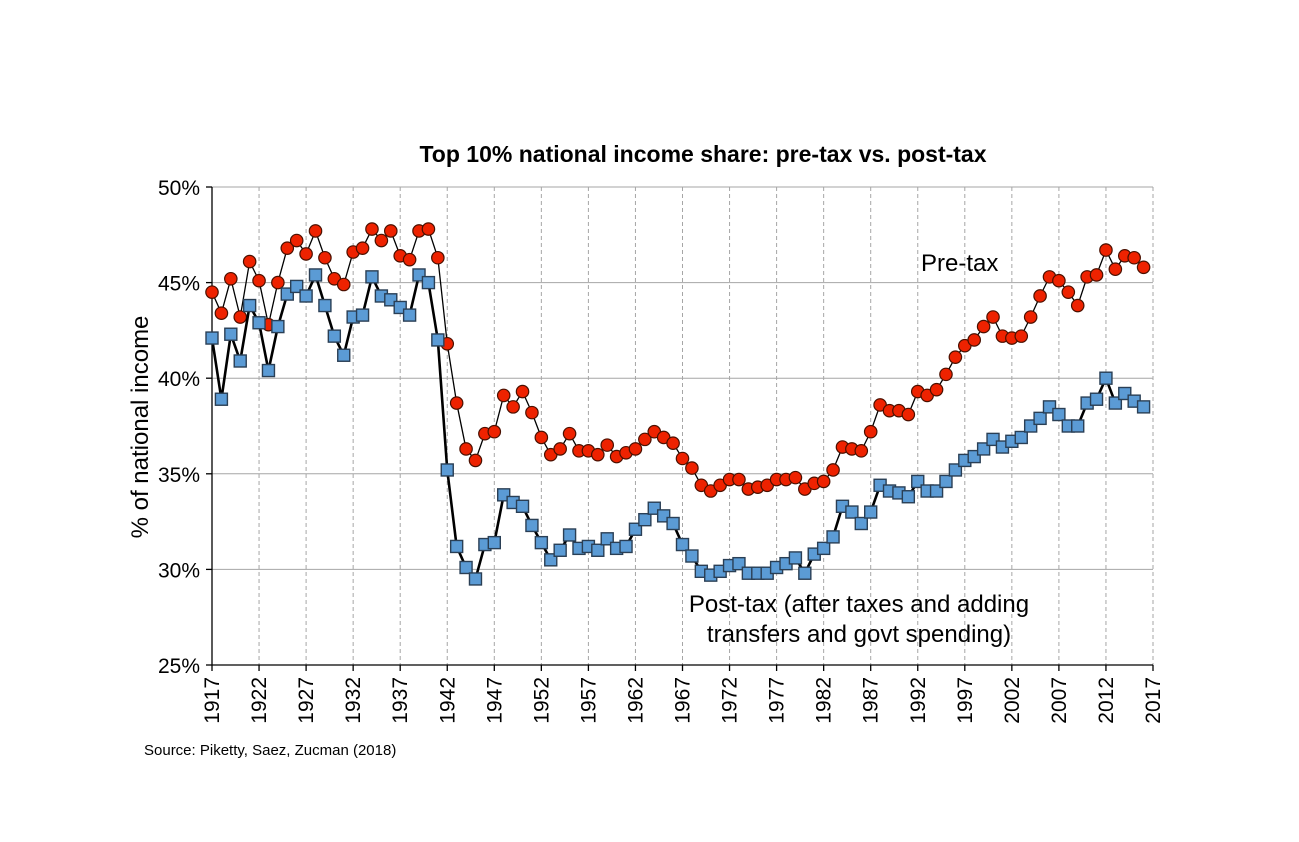 Image resolution: width=1299 pixels, height=842 pixels. What do you see at coordinates (494, 700) in the screenshot?
I see `x-tick-label: 1947` at bounding box center [494, 700].